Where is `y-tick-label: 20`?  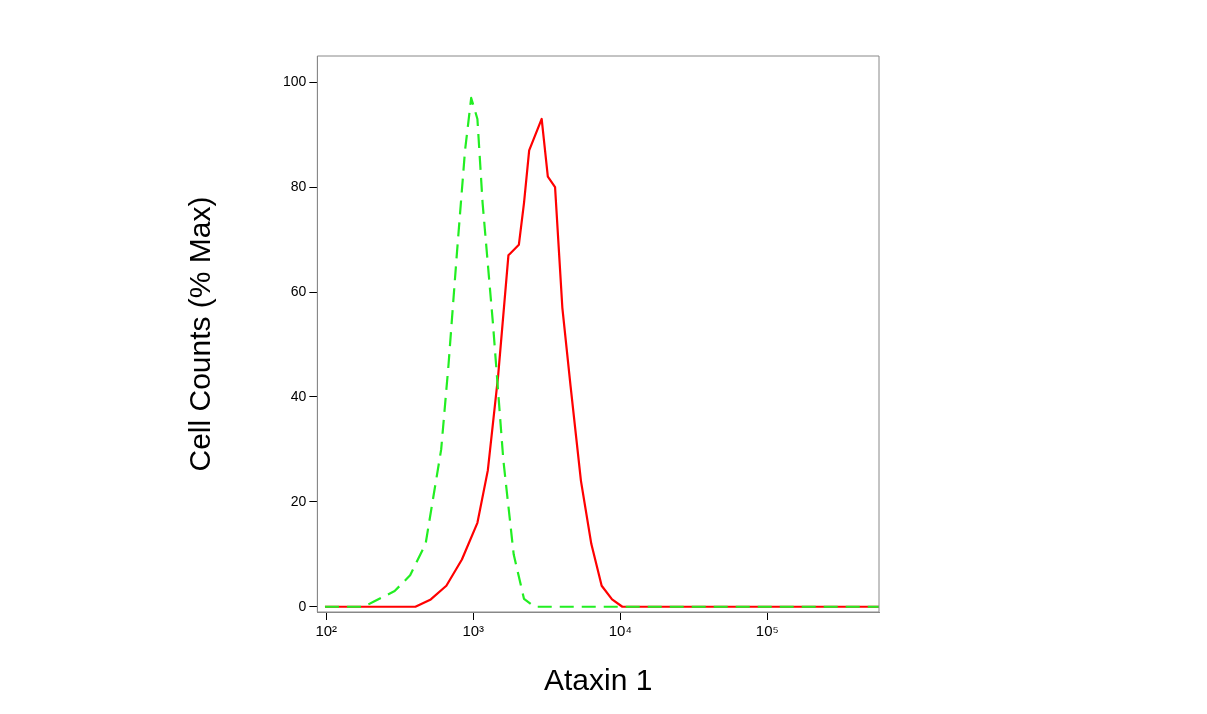 y-tick-label: 20 is located at coordinates (298, 500).